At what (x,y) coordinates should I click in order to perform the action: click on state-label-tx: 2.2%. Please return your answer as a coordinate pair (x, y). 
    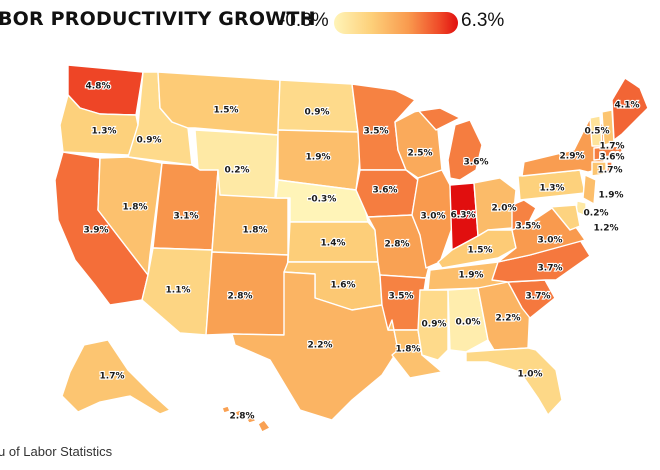
    Looking at the image, I should click on (320, 346).